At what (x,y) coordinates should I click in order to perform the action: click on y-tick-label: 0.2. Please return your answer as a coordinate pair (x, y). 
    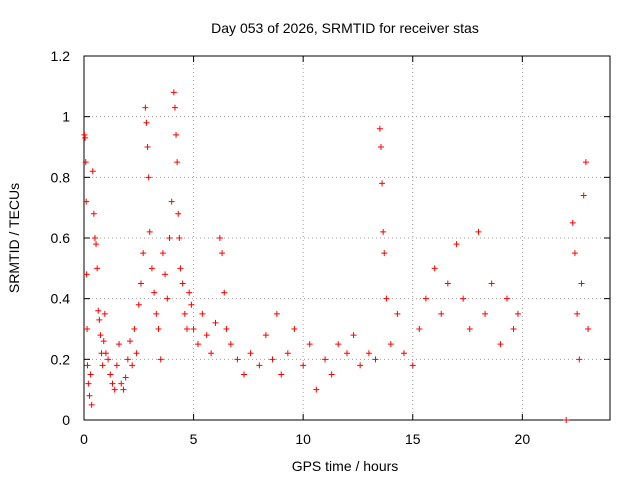
    Looking at the image, I should click on (61, 359).